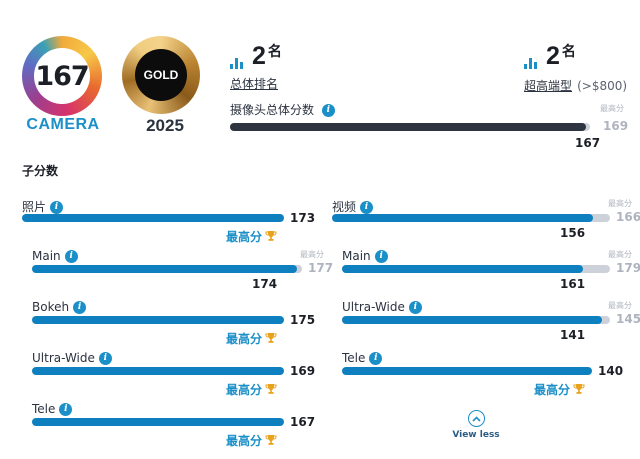 This screenshot has height=459, width=640. I want to click on segment-rank: 2 名, so click(550, 56).